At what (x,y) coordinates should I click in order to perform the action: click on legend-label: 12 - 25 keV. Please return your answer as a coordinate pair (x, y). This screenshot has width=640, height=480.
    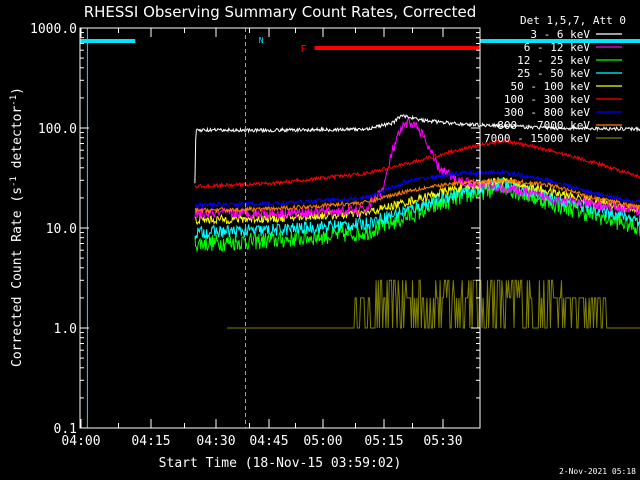
    Looking at the image, I should click on (553, 60).